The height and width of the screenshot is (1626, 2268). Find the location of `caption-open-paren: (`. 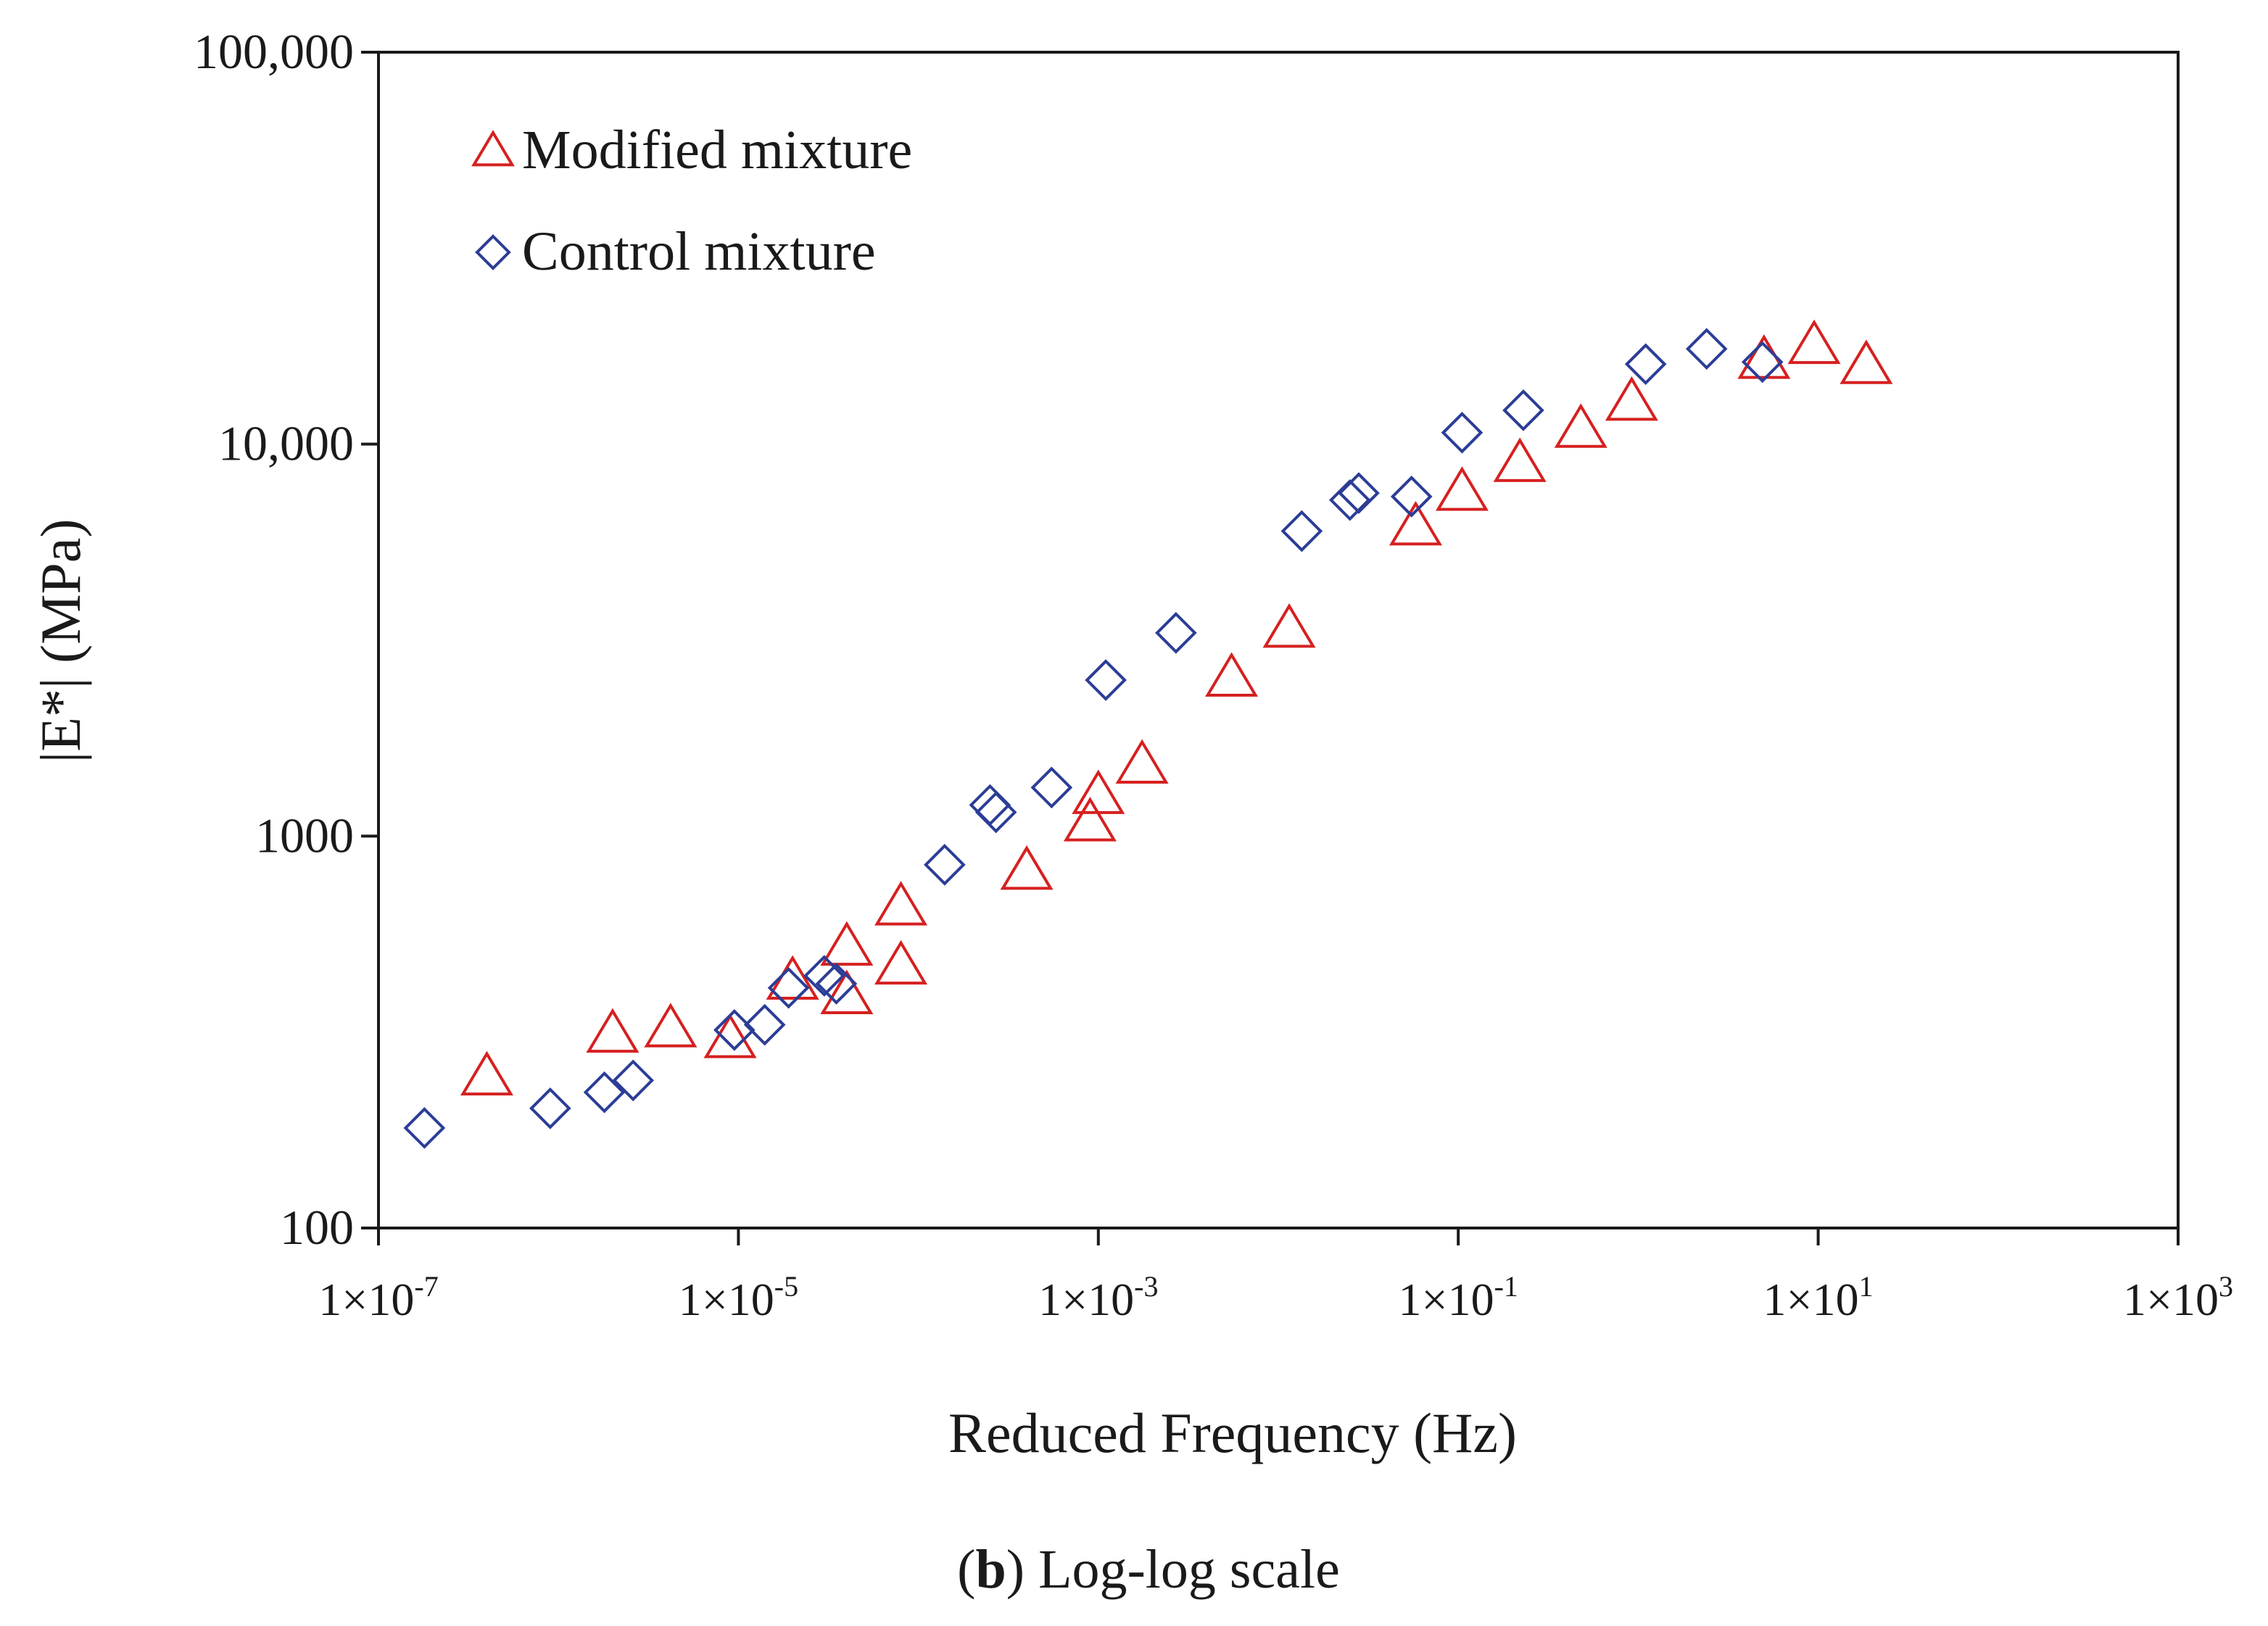

caption-open-paren: ( is located at coordinates (966, 1569).